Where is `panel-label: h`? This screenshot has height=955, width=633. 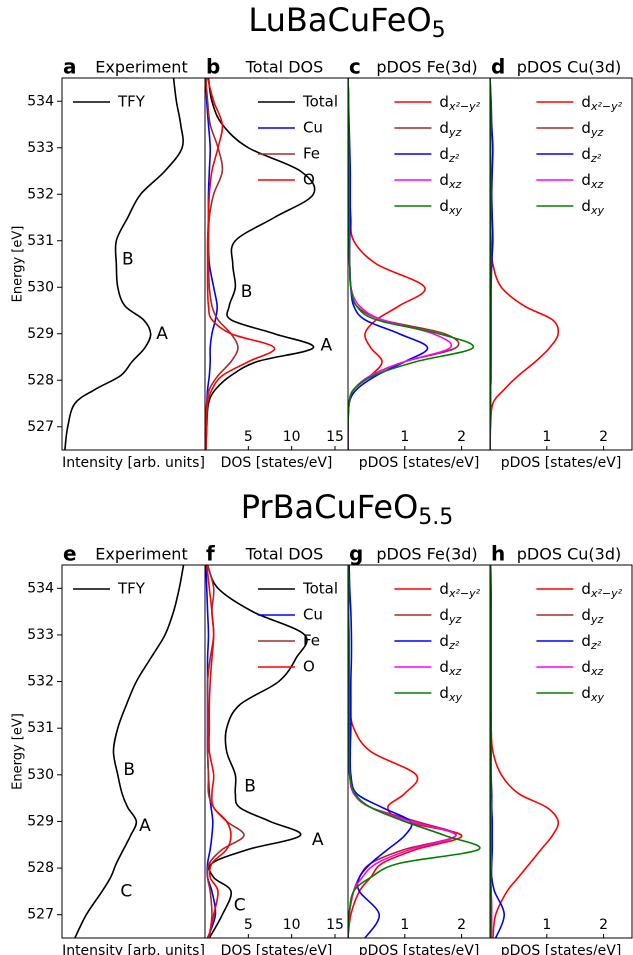
panel-label: h is located at coordinates (498, 554).